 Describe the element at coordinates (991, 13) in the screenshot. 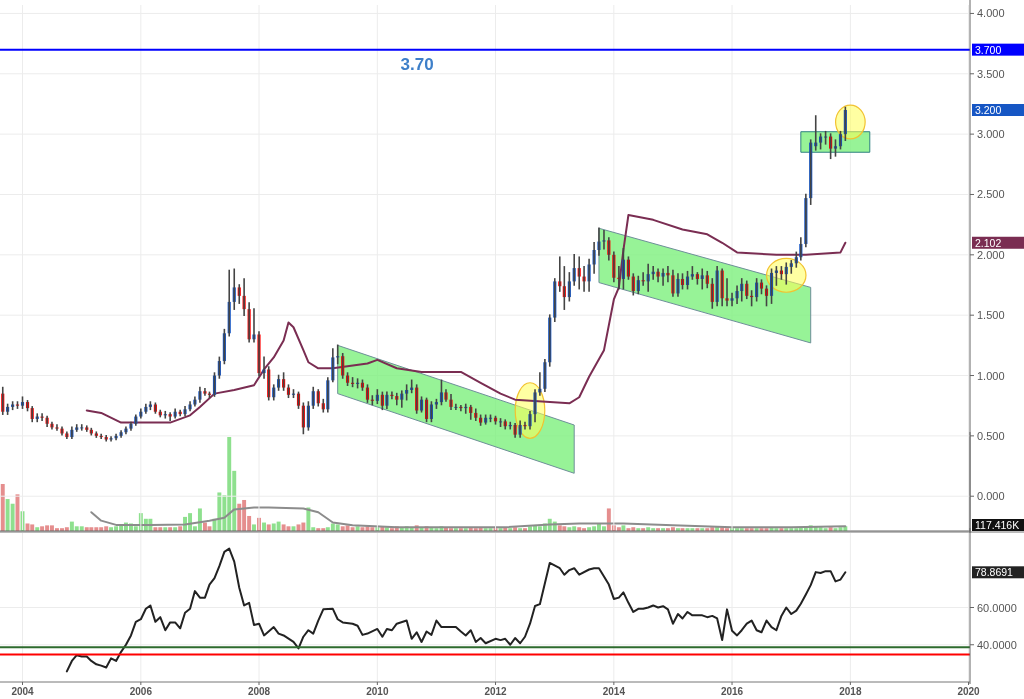

I see `y-tick-label: 4.000` at that location.